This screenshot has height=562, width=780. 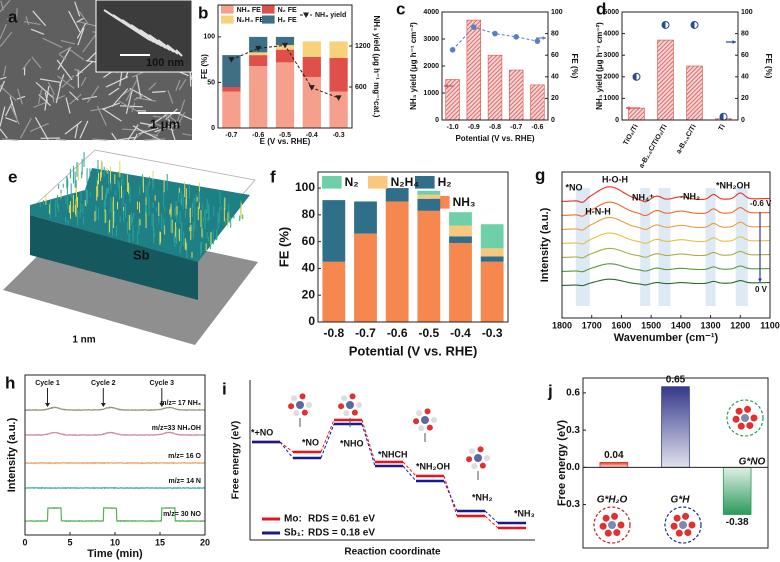 I want to click on y-tick-label: 80, so click(x=309, y=214).